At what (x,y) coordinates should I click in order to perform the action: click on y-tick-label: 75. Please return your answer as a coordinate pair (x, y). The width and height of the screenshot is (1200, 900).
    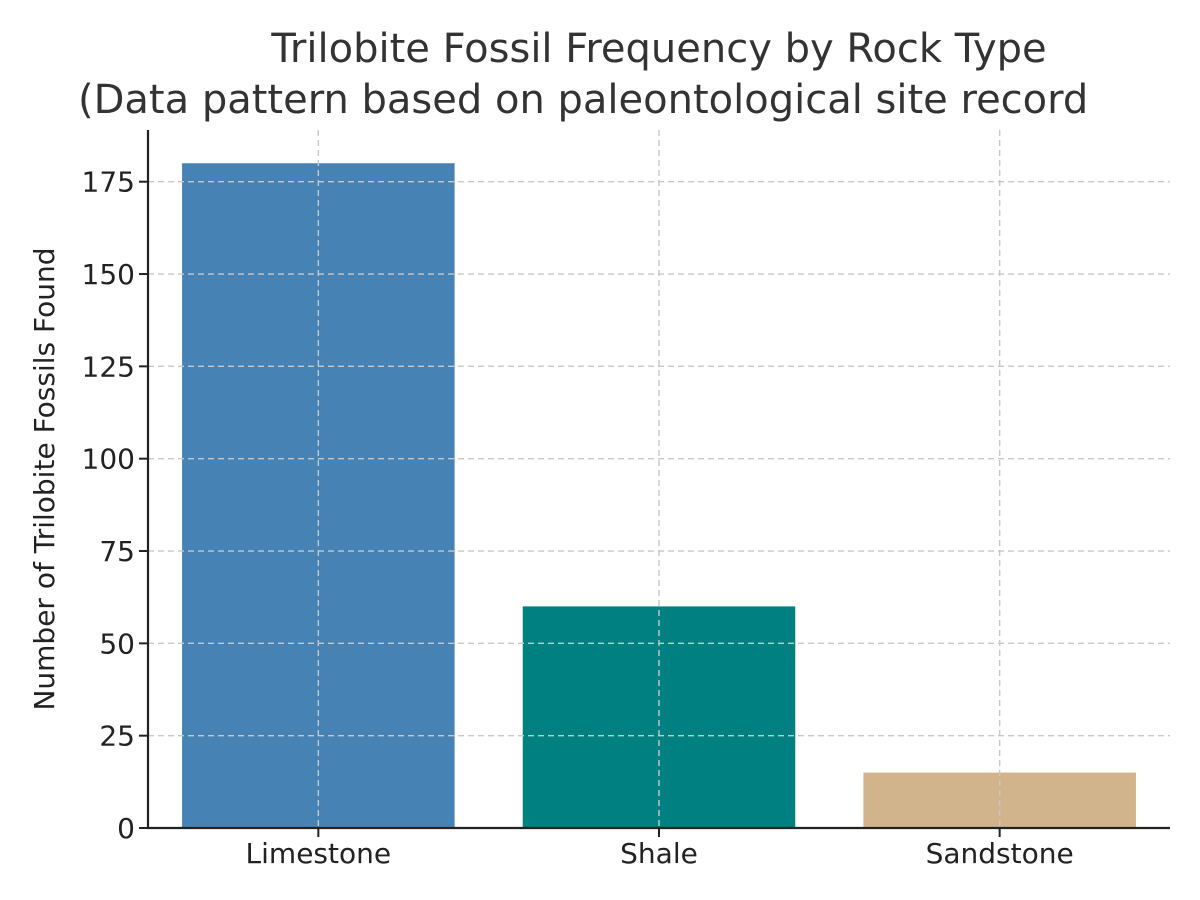
    Looking at the image, I should click on (117, 551).